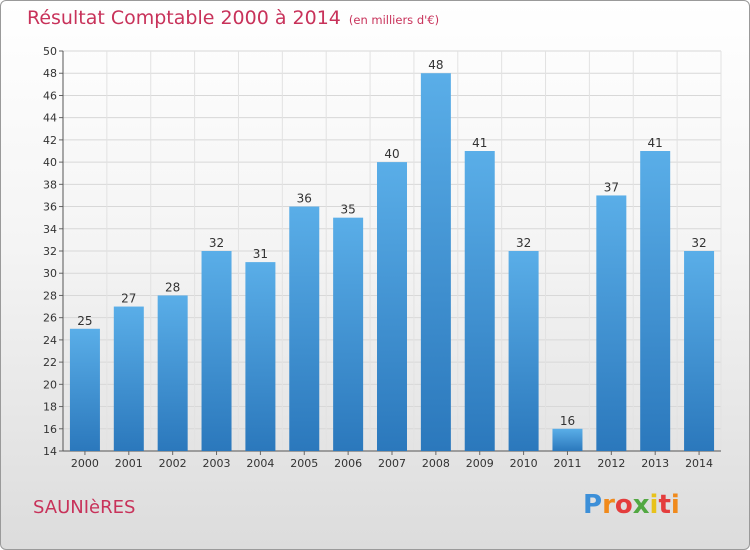 The image size is (750, 550). Describe the element at coordinates (50, 184) in the screenshot. I see `y-tick-label: 38` at that location.